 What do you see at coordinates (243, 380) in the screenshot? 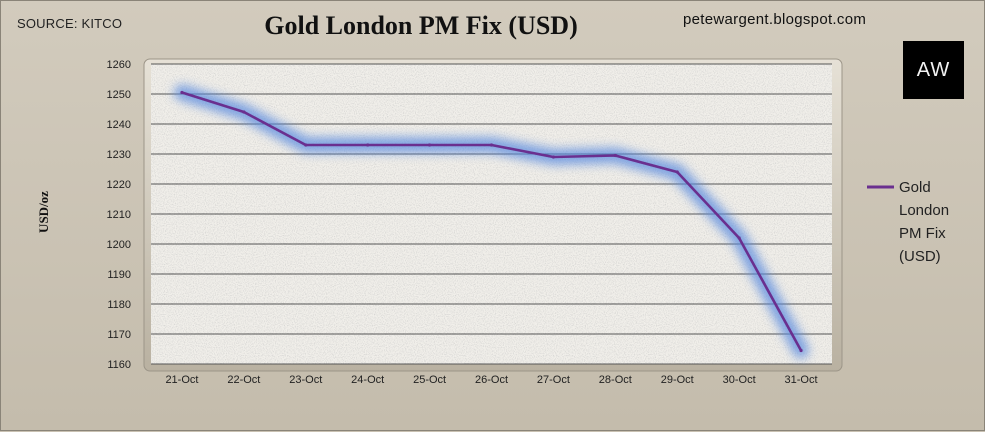
I see `x-tick-label: 22-Oct` at bounding box center [243, 380].